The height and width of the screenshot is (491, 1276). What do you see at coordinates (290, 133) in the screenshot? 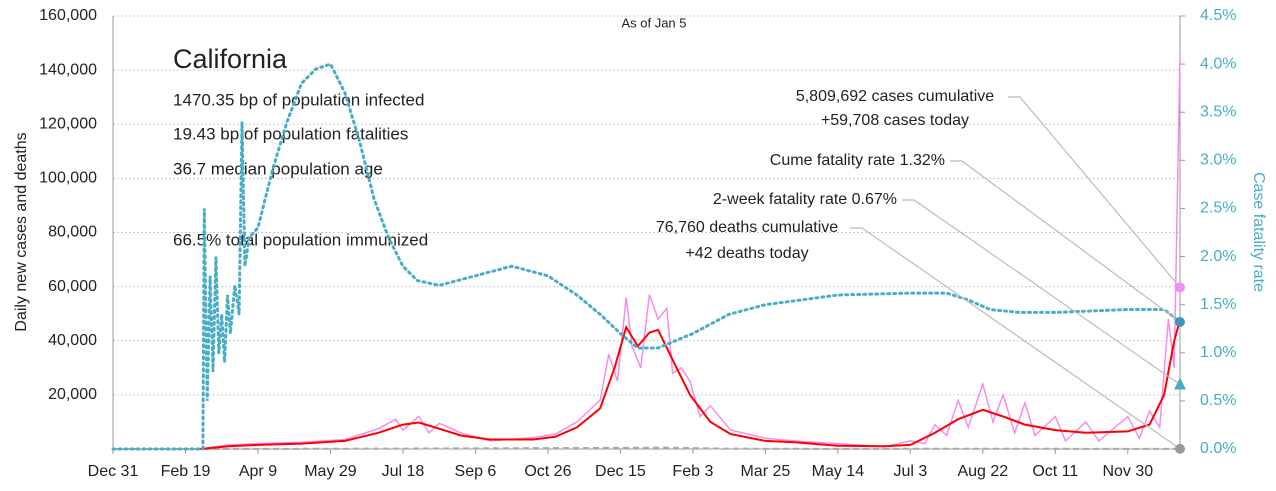
I see `stat-line: 19.43 bp of population fatalities` at bounding box center [290, 133].